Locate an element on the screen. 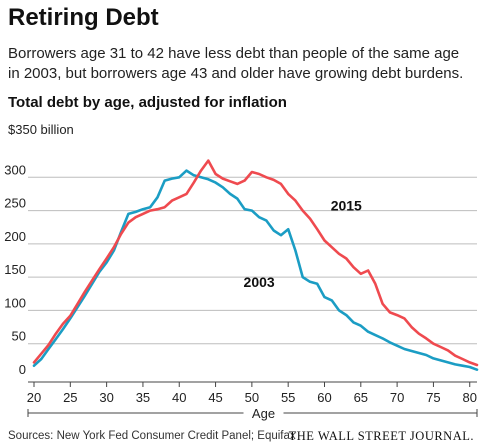  x-tick-label: 70 is located at coordinates (397, 397).